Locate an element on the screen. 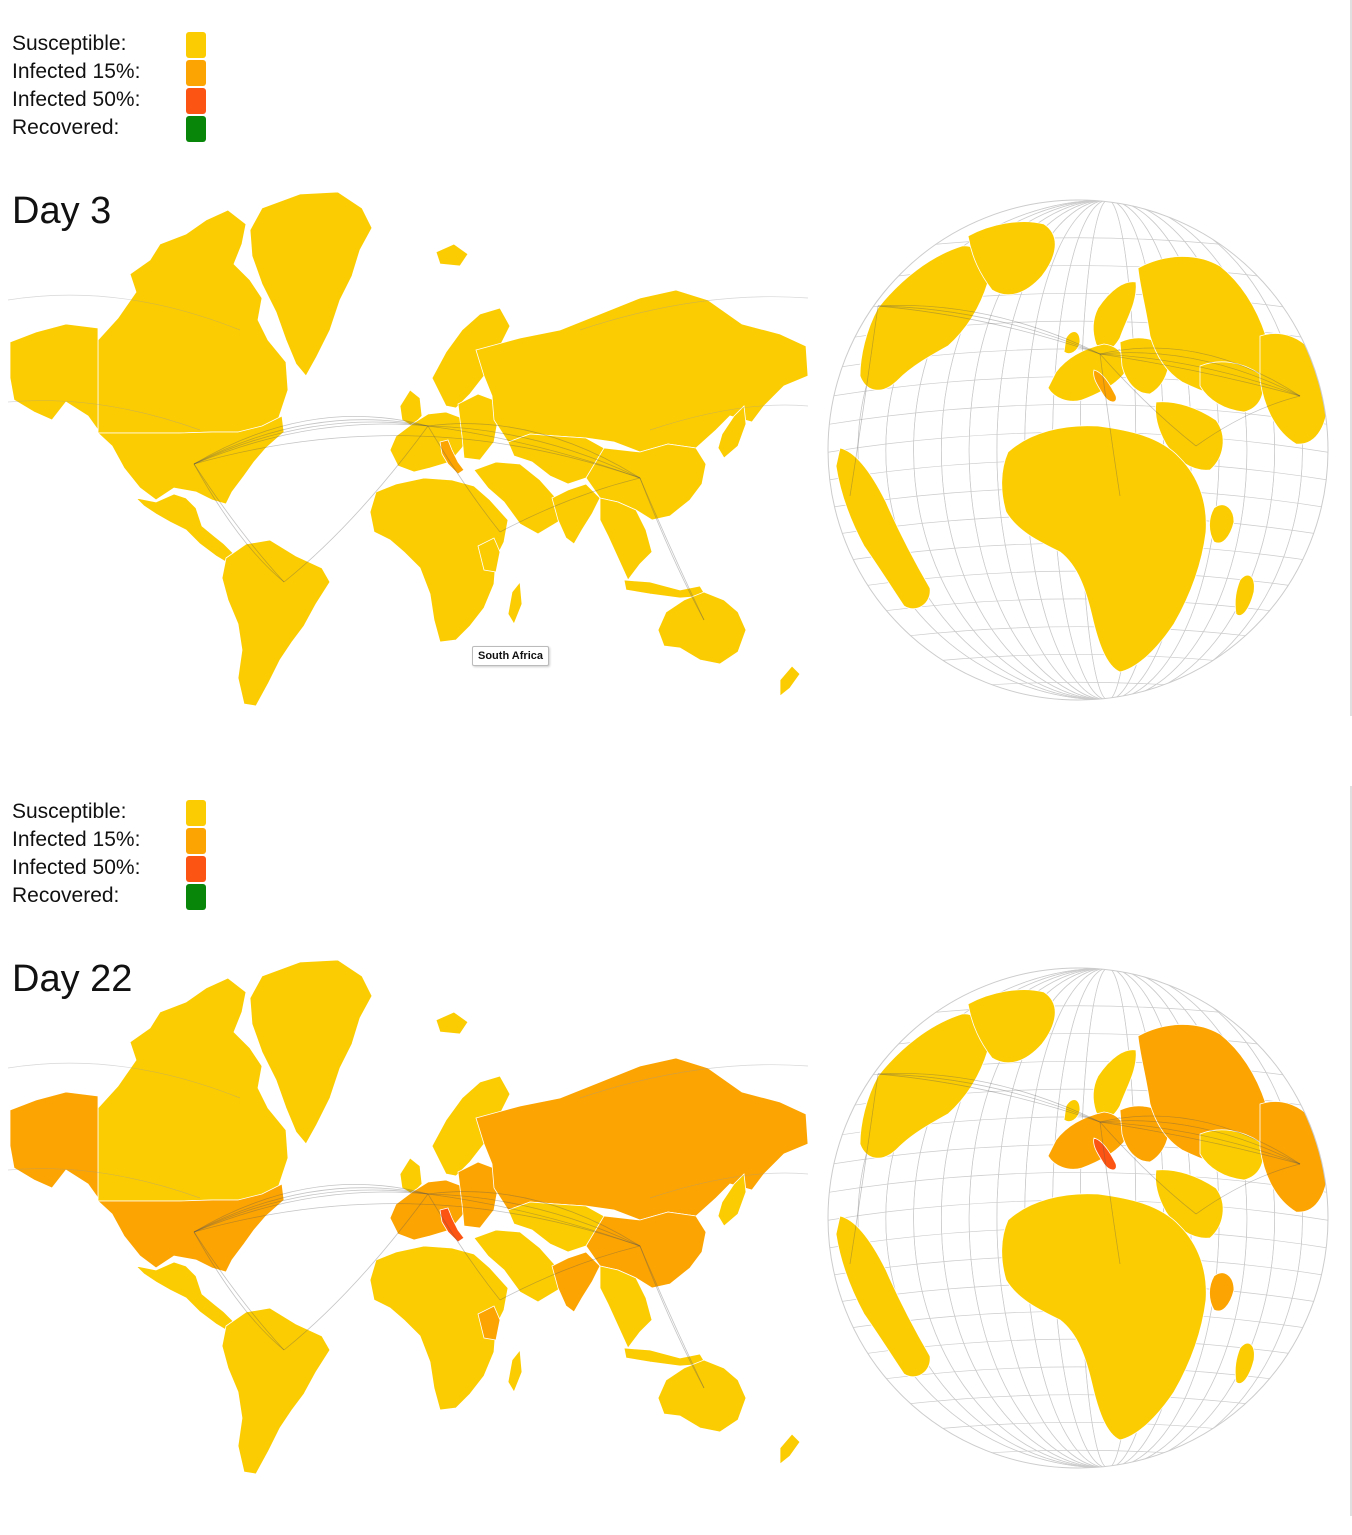 The height and width of the screenshot is (1535, 1352). right-edge-divider is located at coordinates (1351, 358).